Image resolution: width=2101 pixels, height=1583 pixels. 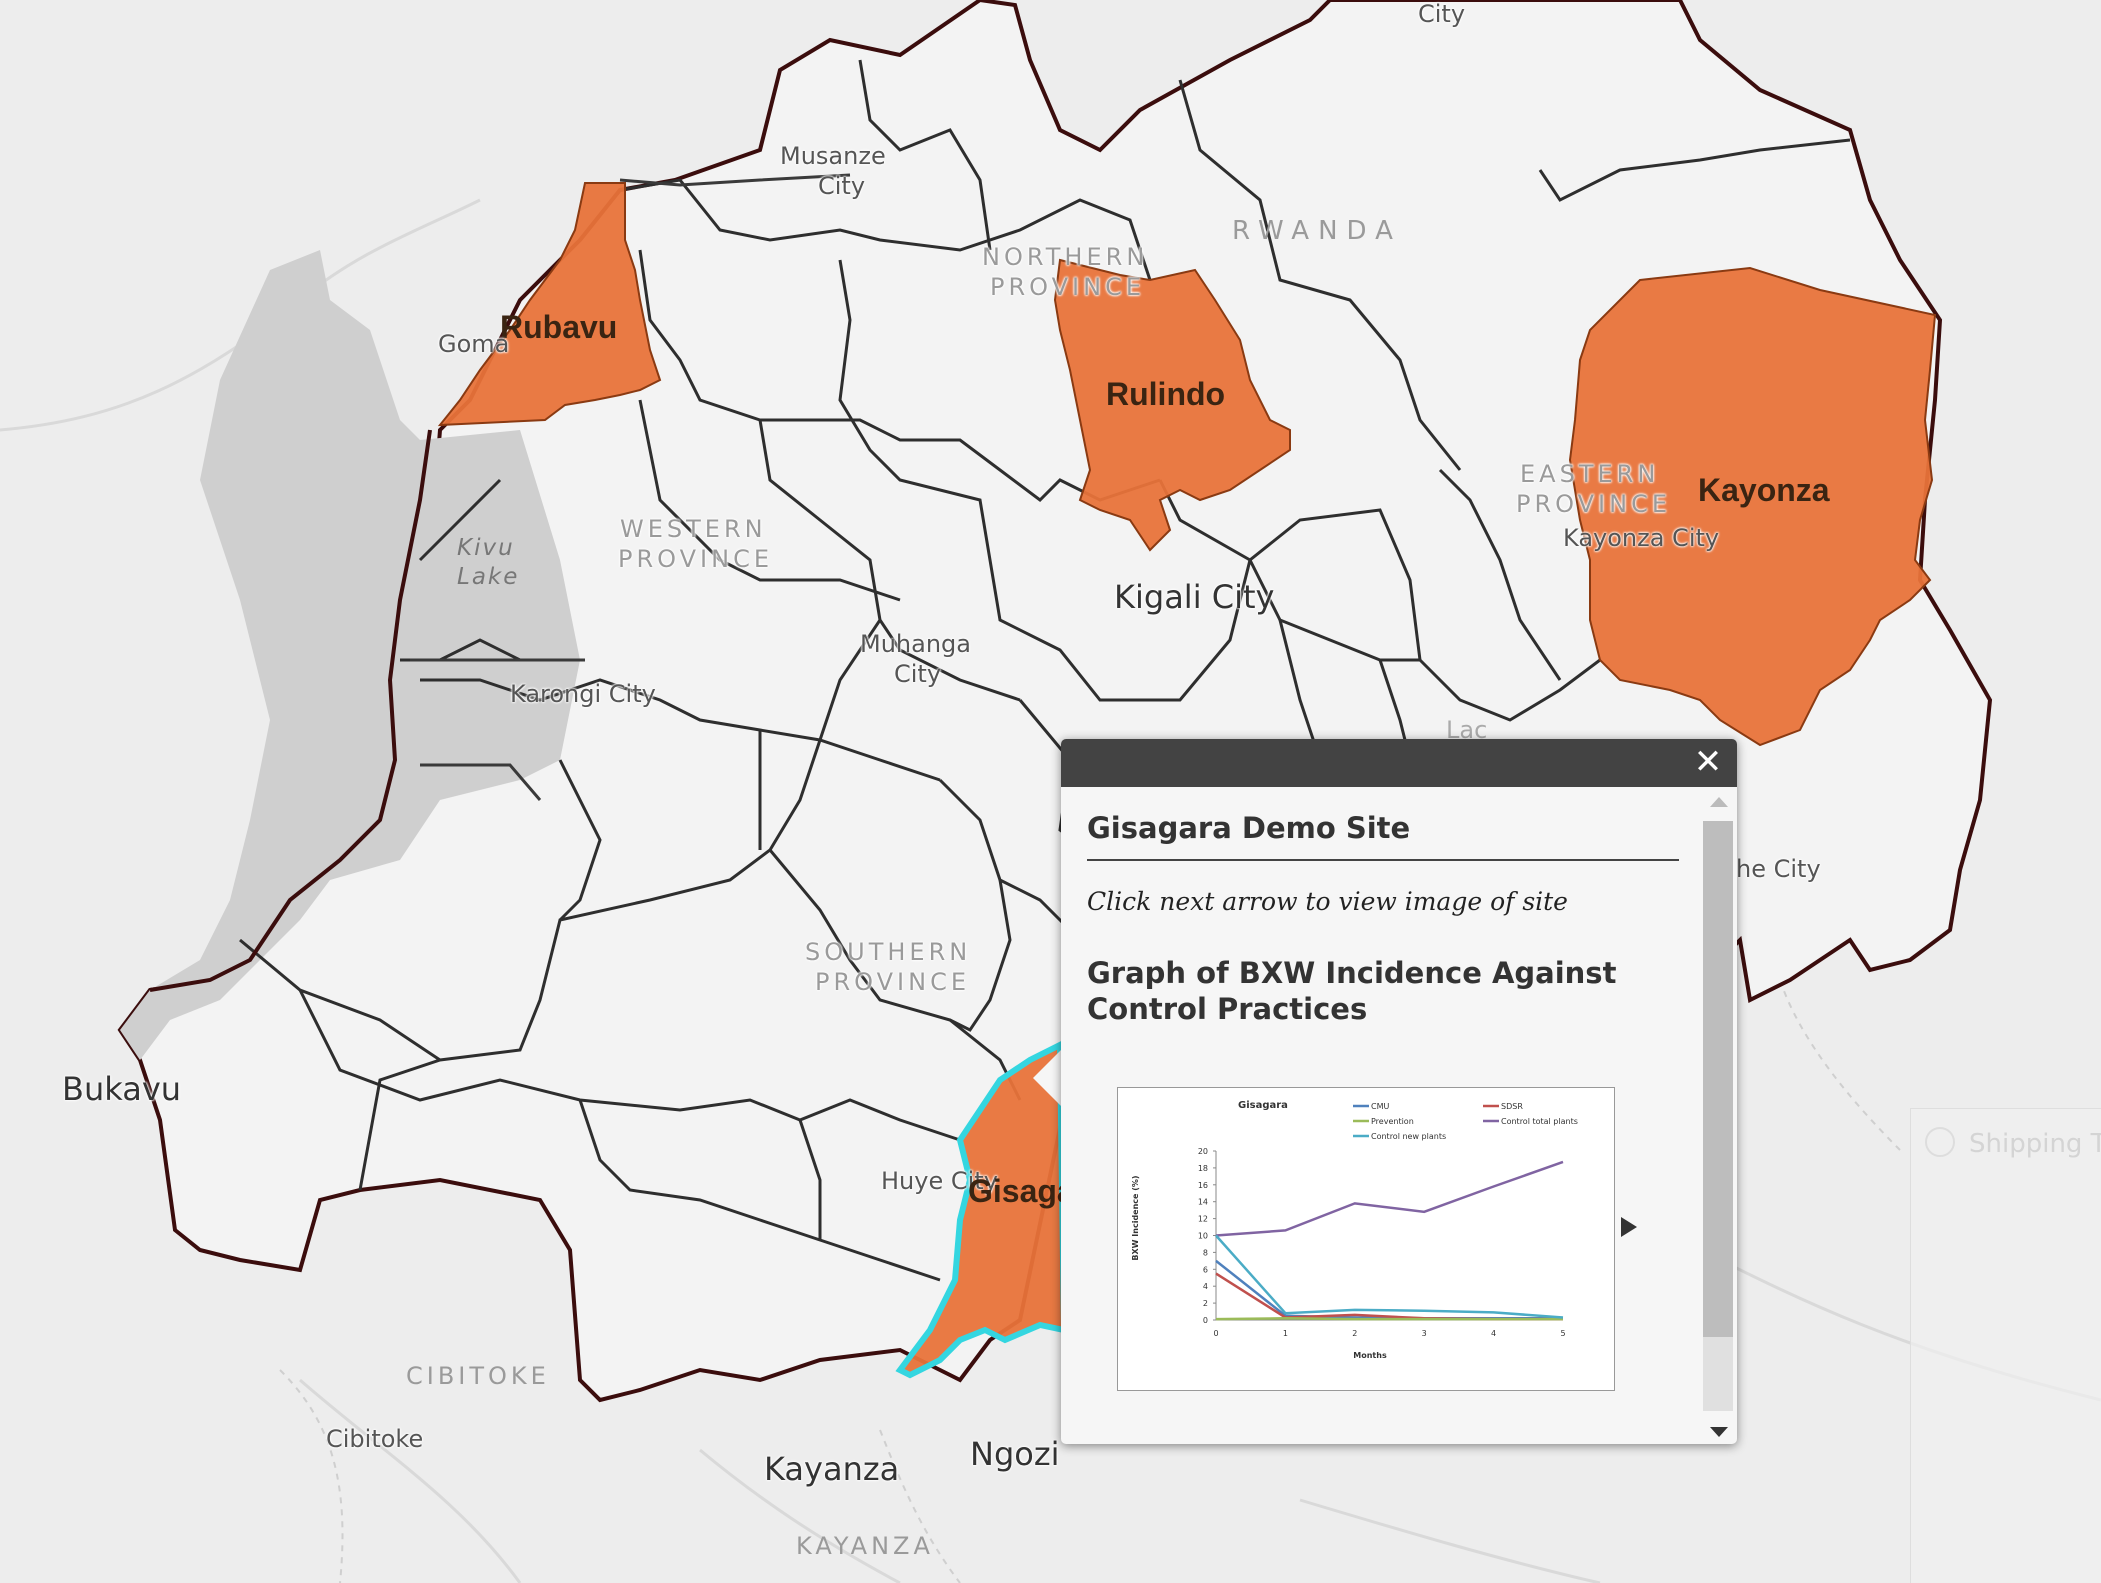 I want to click on popup-header: ✕, so click(x=1399, y=763).